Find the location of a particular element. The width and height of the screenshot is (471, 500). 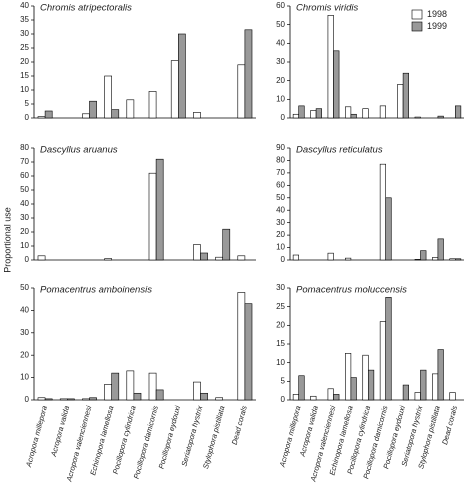

y-tick-label: 15 is located at coordinates (280, 343).